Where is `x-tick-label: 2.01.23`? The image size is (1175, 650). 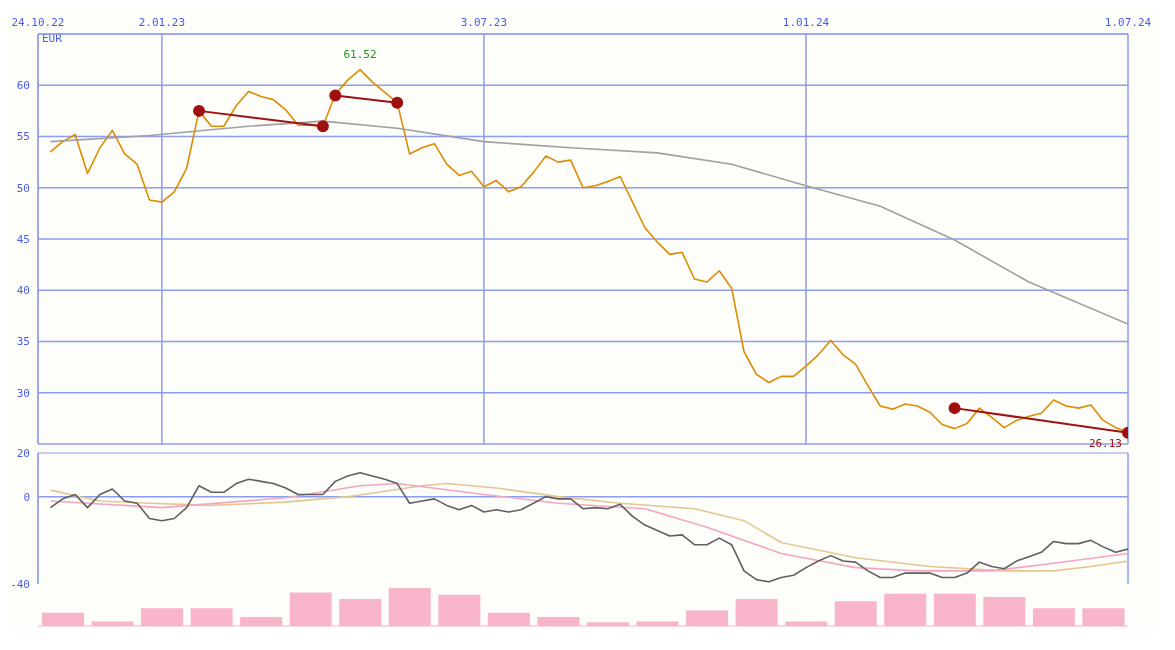 x-tick-label: 2.01.23 is located at coordinates (162, 22).